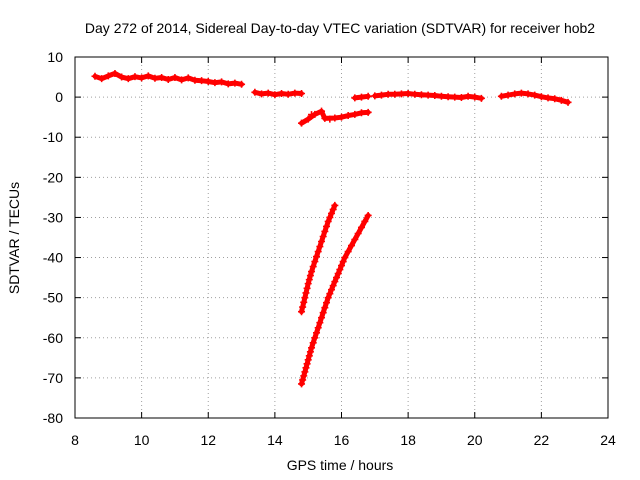 This screenshot has height=480, width=640. I want to click on series-trace, so click(335, 299).